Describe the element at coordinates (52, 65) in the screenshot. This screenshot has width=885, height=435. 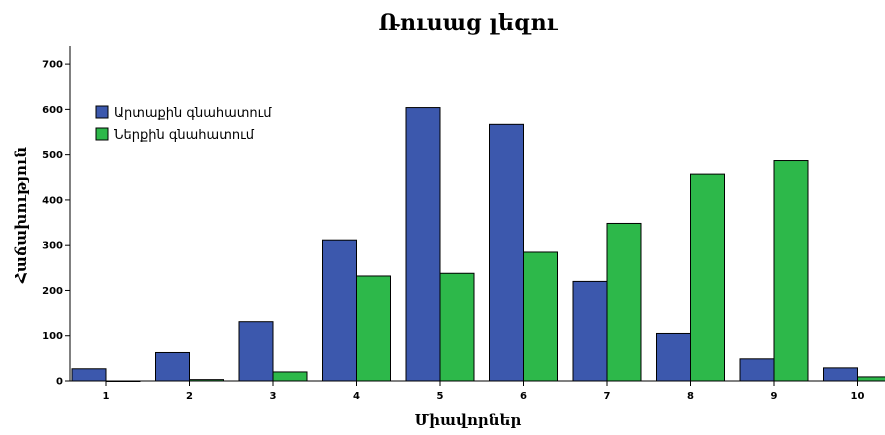
I see `y-tick-label-700: 700` at that location.